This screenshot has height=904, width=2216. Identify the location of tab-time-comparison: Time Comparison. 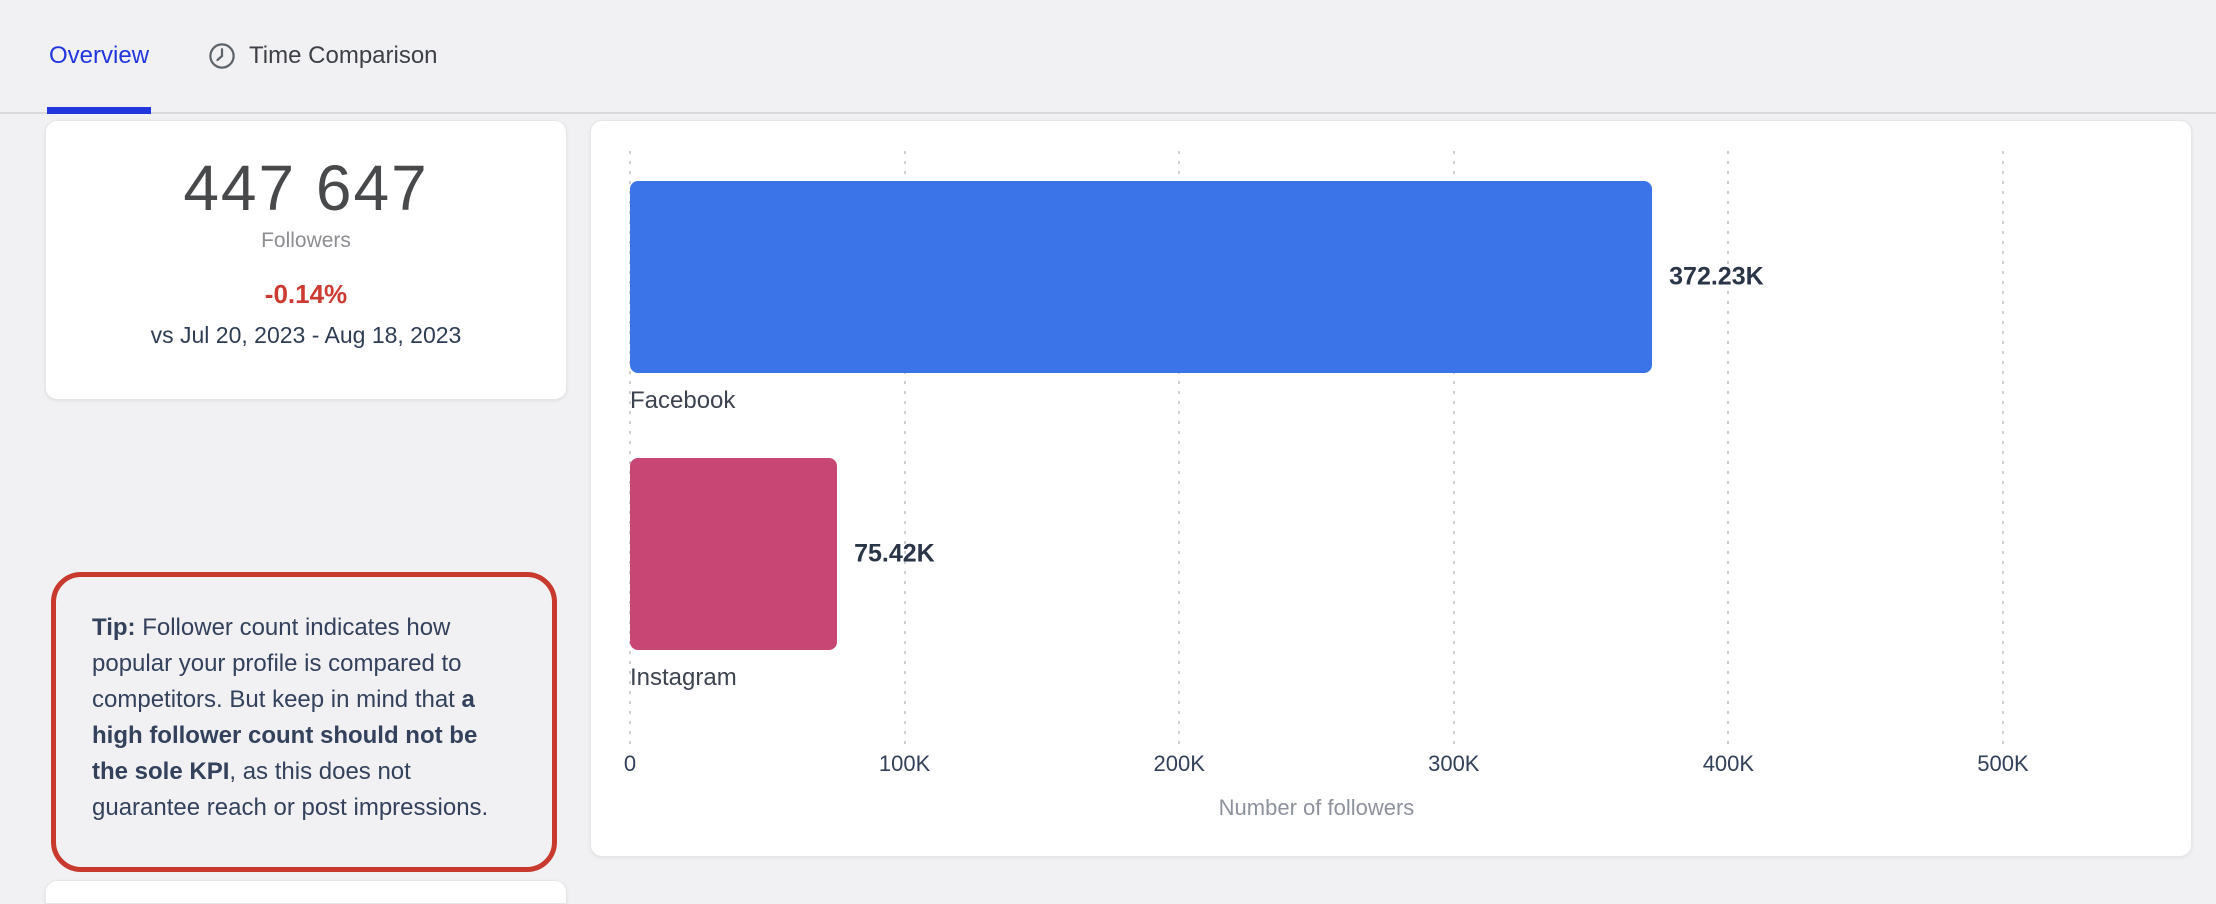
(322, 56).